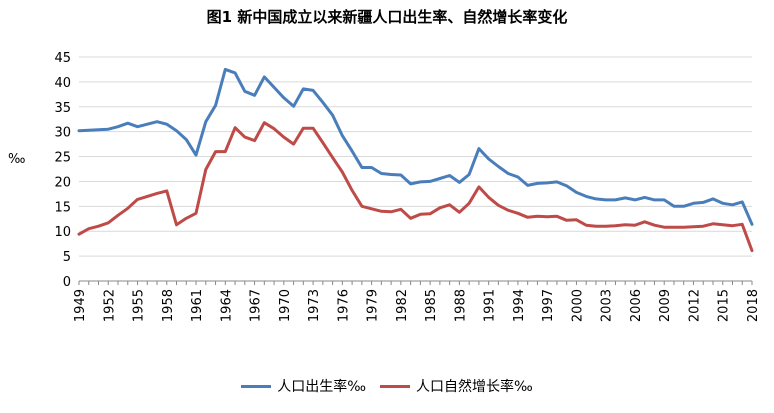 The image size is (774, 413). I want to click on x-tick-label: 1979, so click(373, 305).